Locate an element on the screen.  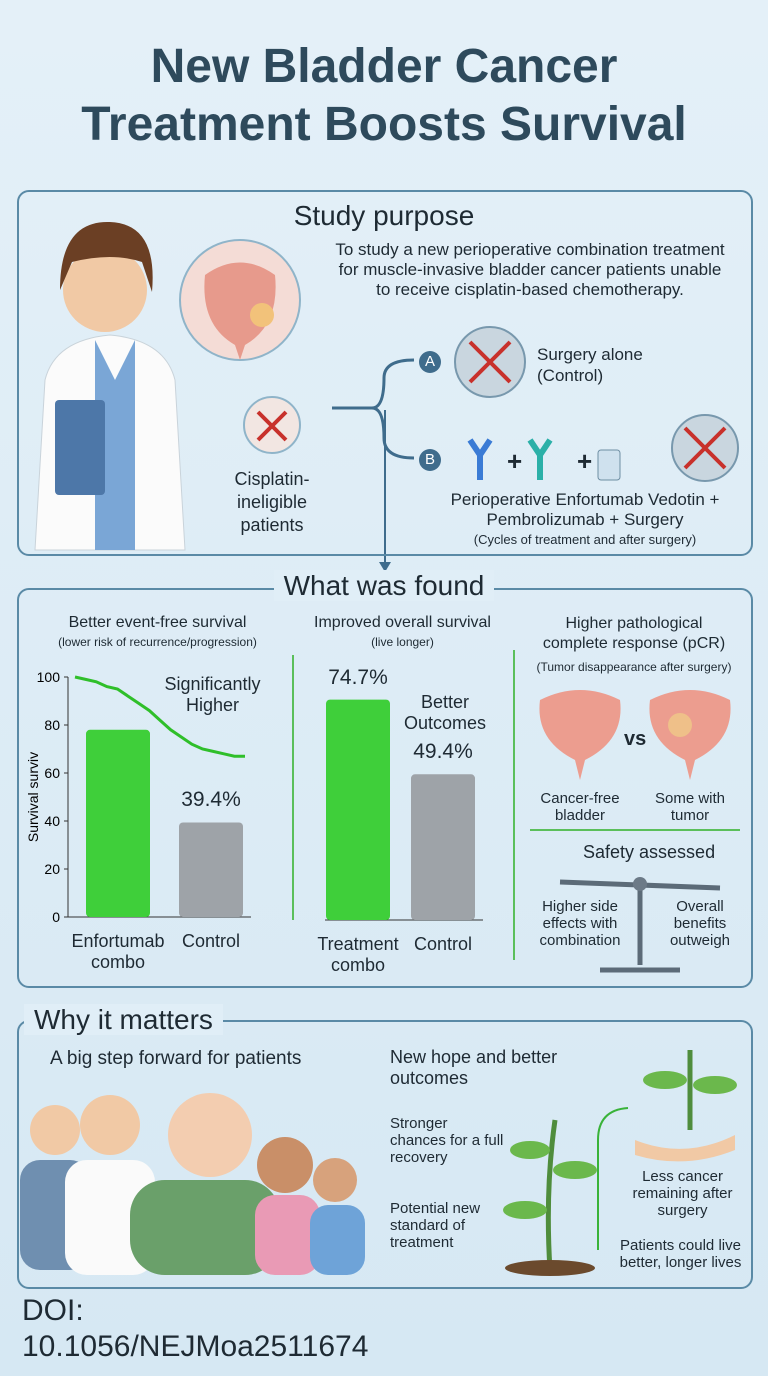
point: Potential new standard of treatment is located at coordinates (435, 1225).